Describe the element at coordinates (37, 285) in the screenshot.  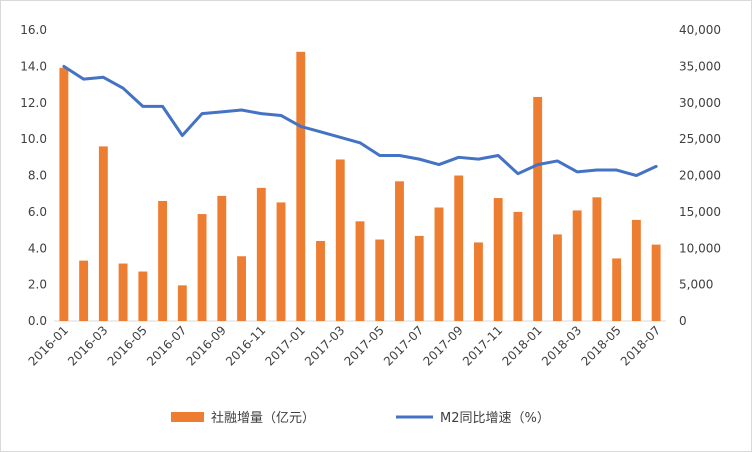
I see `left-tick-label: 2.0` at that location.